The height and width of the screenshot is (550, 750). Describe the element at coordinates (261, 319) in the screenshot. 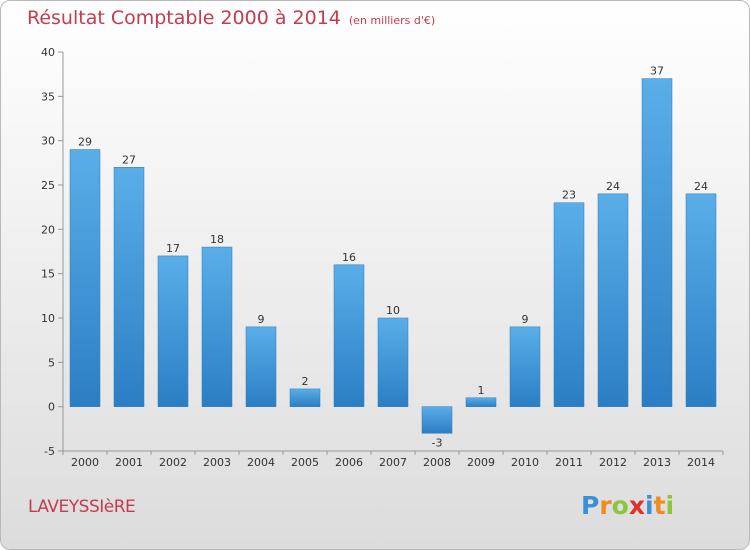

I see `value-label-2004: 9` at that location.